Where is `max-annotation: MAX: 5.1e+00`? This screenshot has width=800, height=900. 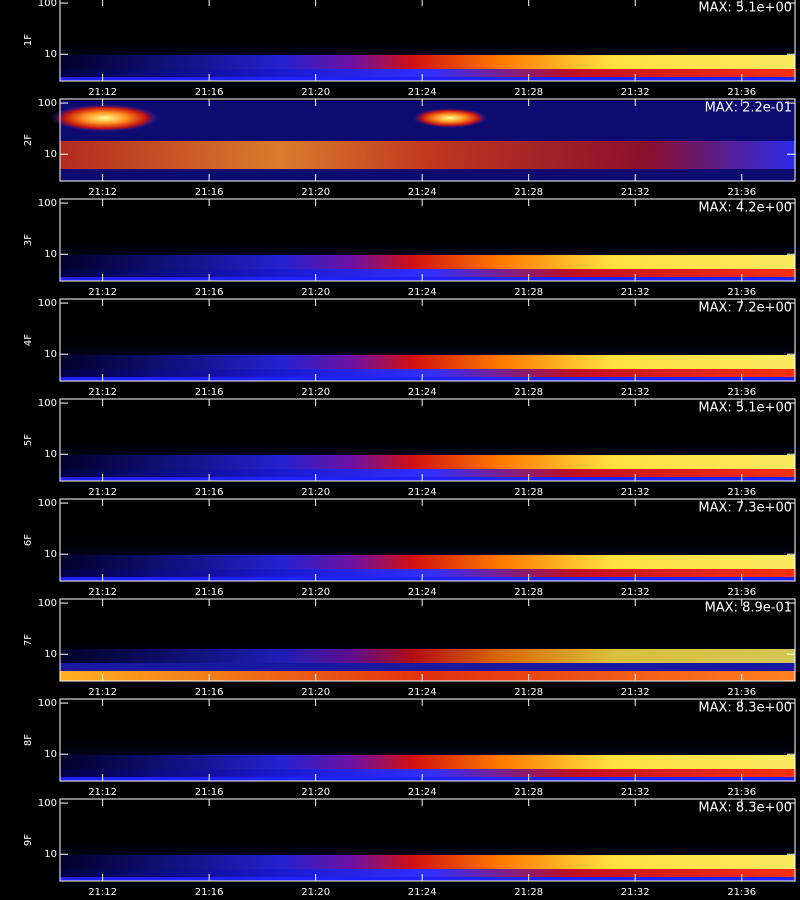 max-annotation: MAX: 5.1e+00 is located at coordinates (745, 8).